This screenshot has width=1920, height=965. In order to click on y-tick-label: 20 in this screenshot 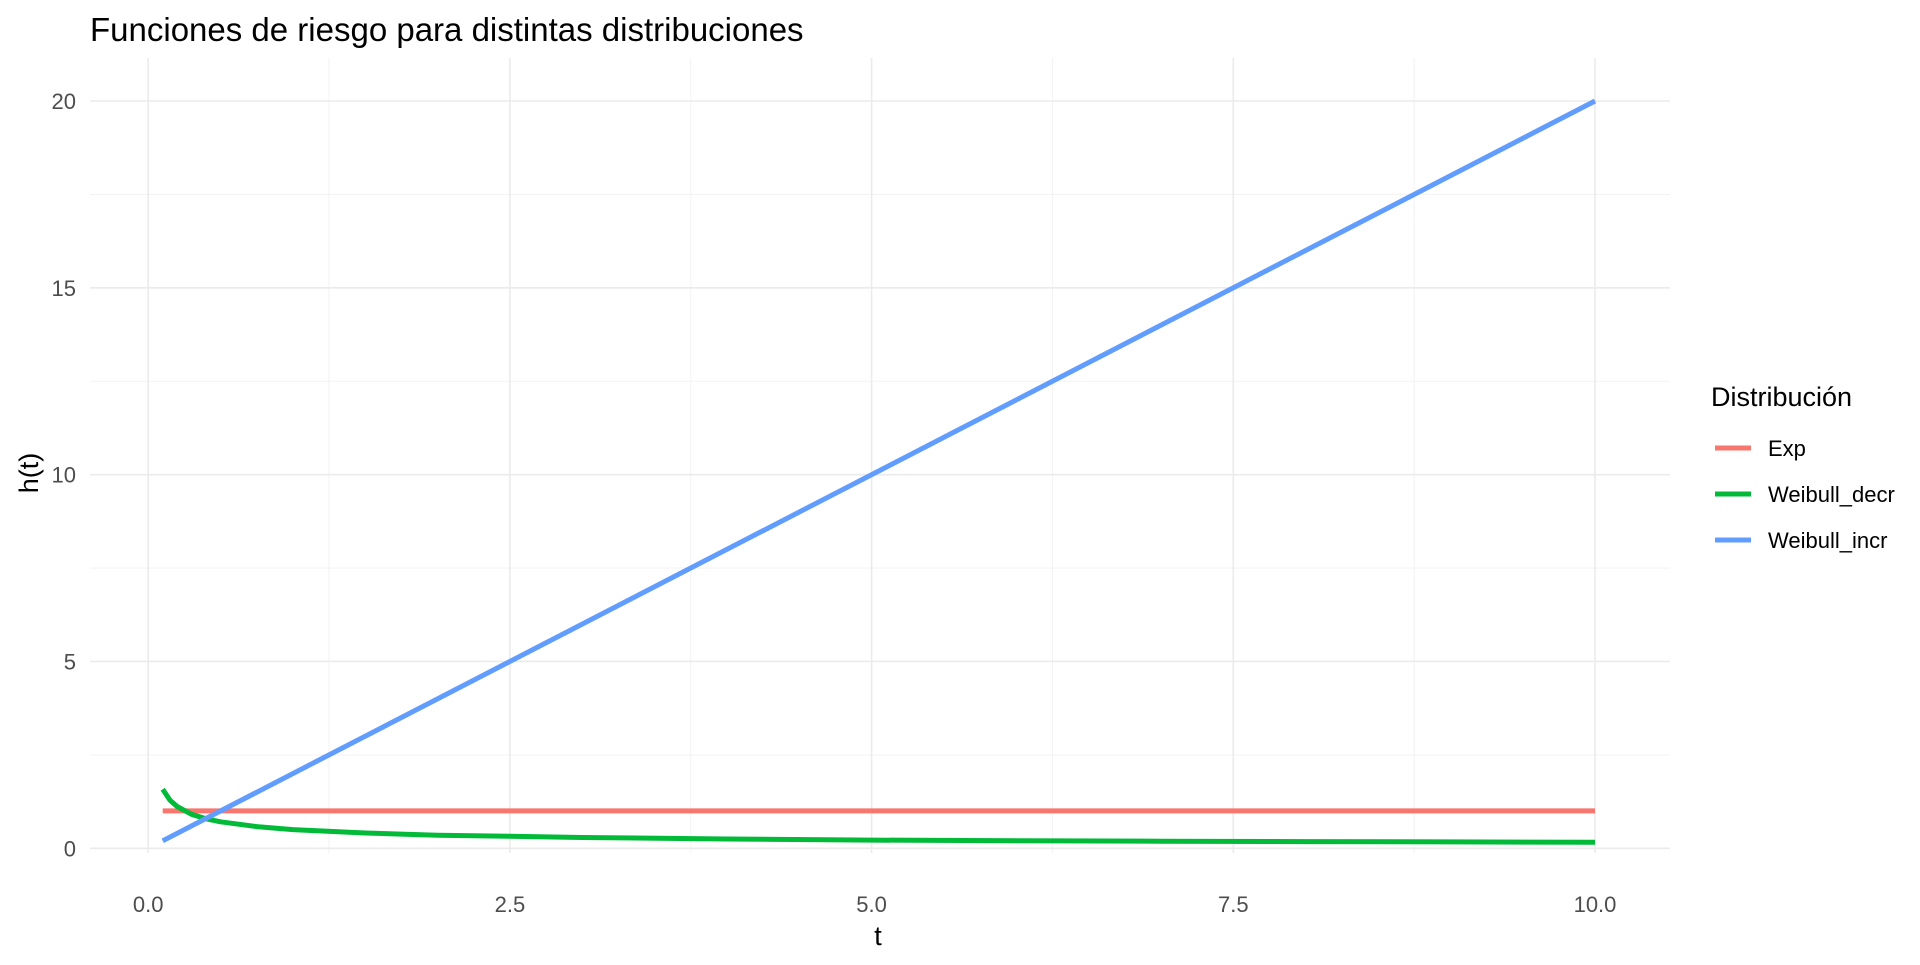, I will do `click(64, 101)`.